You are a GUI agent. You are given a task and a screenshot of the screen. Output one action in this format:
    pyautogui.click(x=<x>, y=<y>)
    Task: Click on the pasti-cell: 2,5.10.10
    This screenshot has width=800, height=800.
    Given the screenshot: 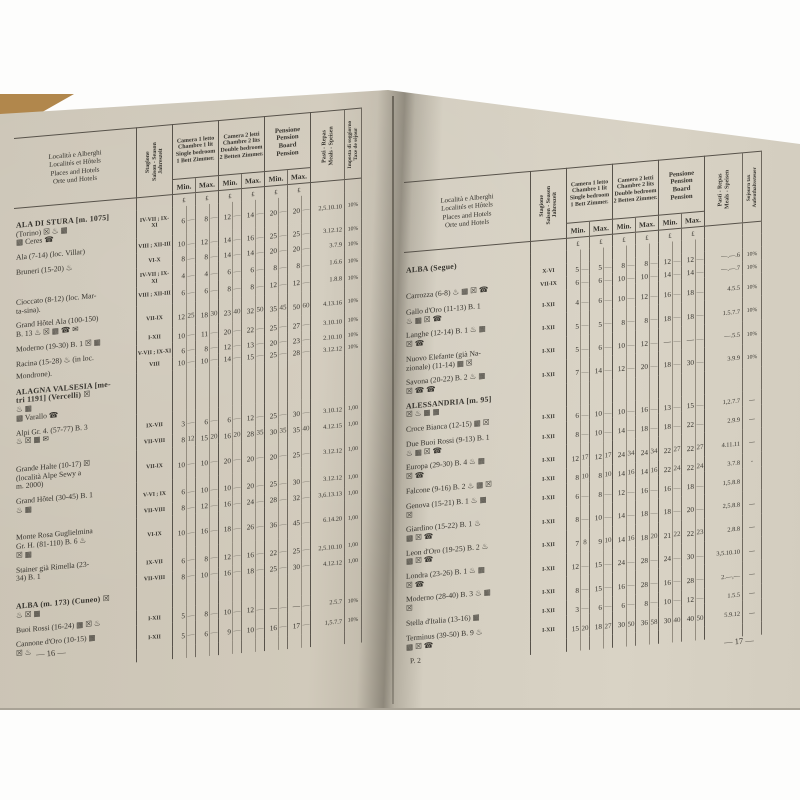 What is the action you would take?
    pyautogui.click(x=327, y=208)
    